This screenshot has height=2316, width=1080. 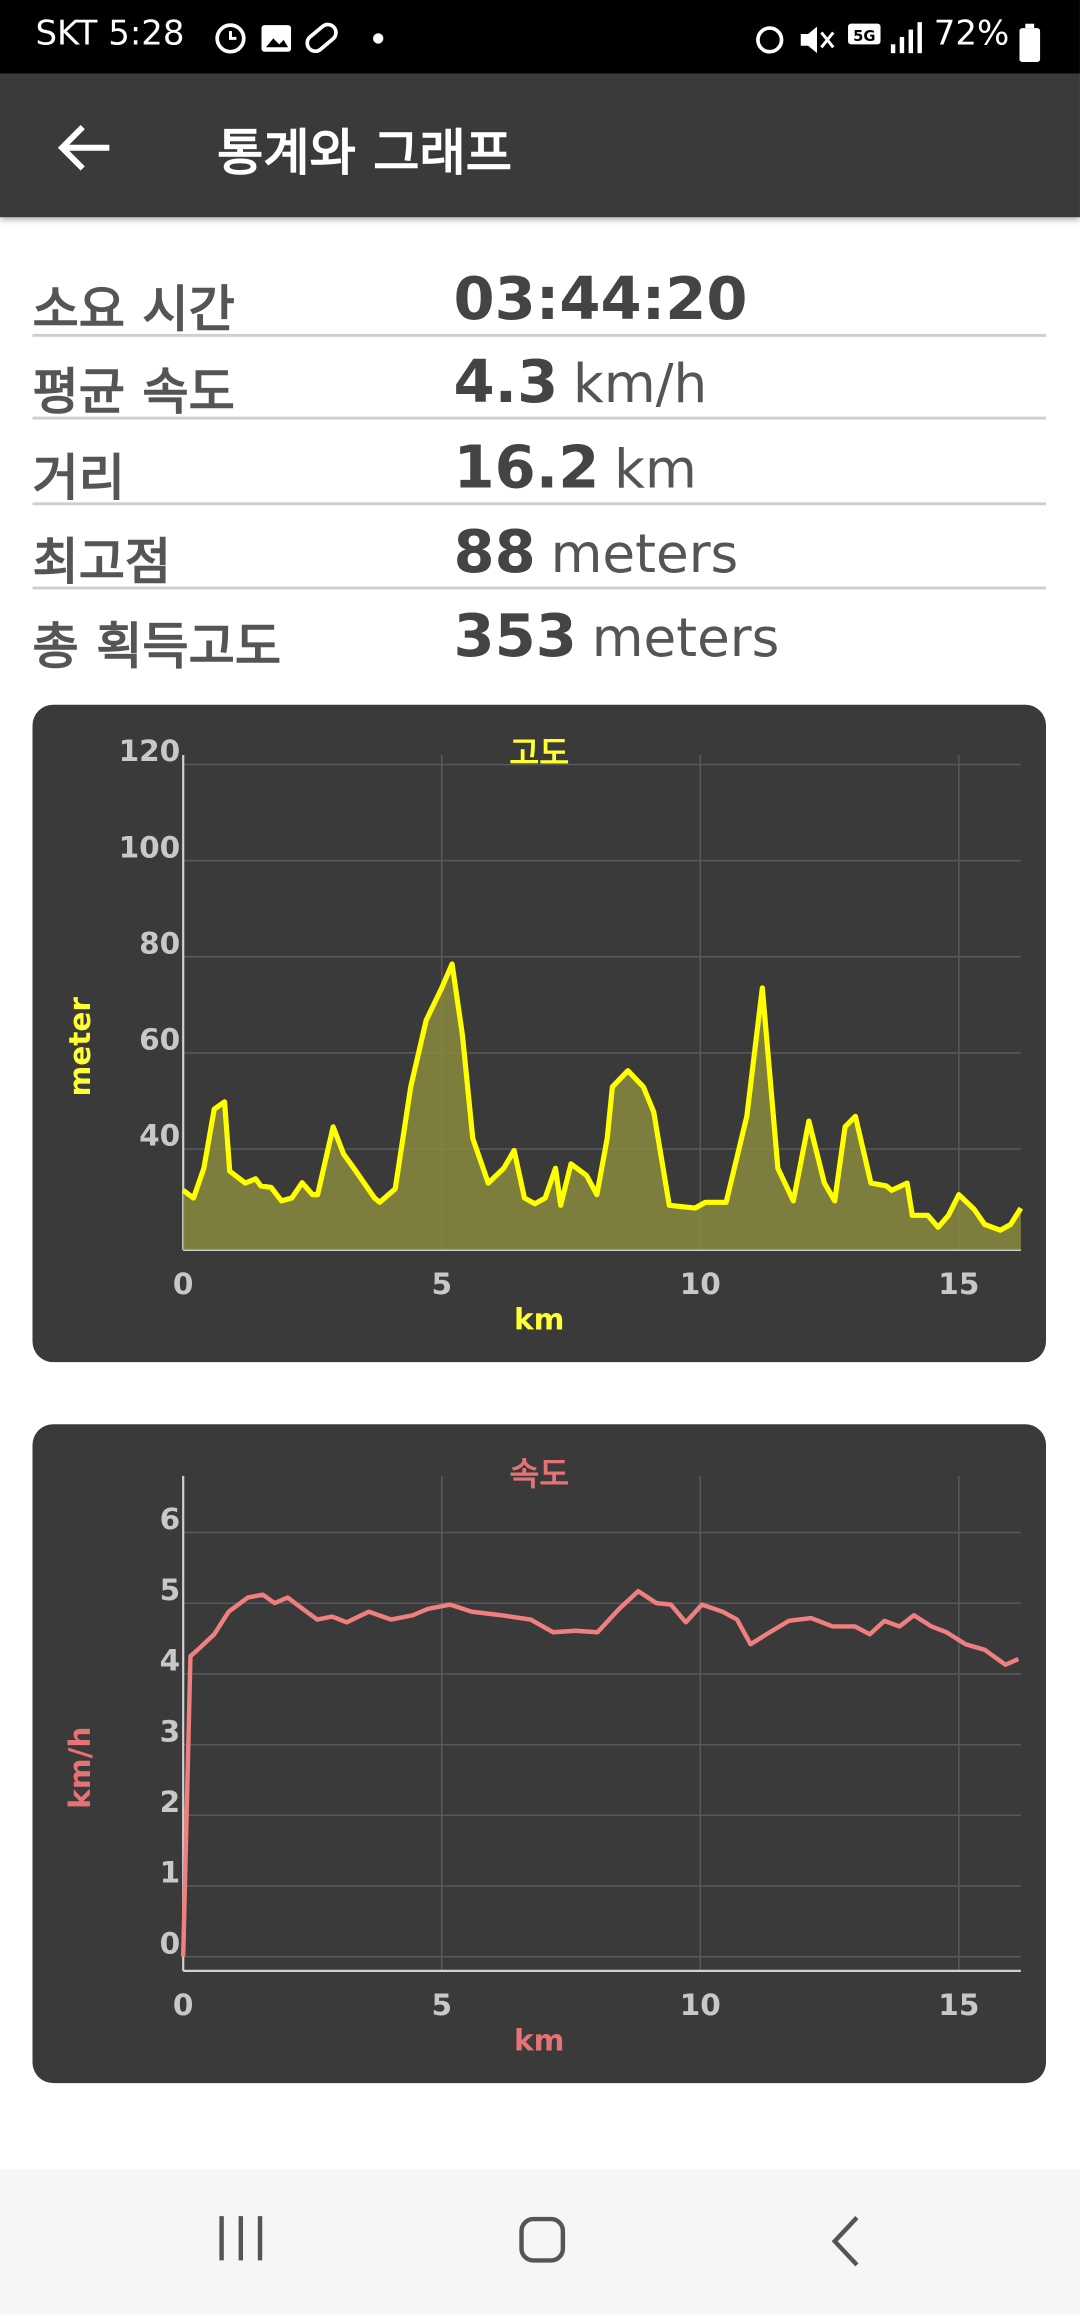 What do you see at coordinates (864, 36) in the screenshot?
I see `network-type: 5G` at bounding box center [864, 36].